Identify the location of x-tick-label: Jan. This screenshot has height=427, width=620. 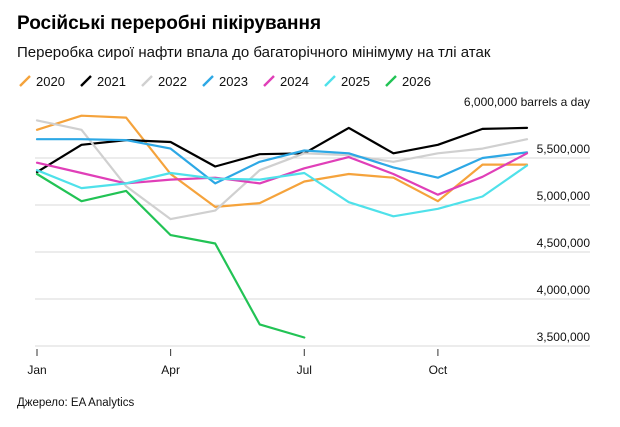
(36, 370).